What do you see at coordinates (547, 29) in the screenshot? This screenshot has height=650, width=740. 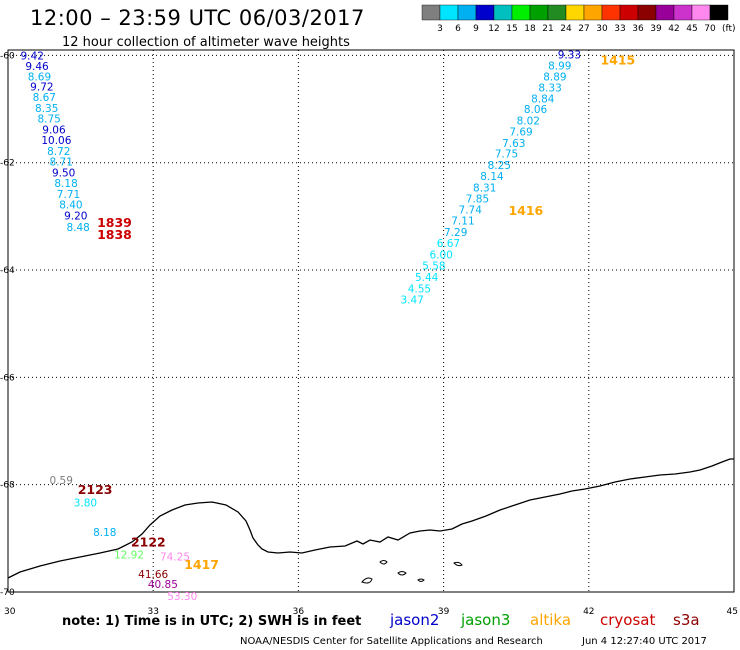 I see `colorbar-tick-label: 21` at bounding box center [547, 29].